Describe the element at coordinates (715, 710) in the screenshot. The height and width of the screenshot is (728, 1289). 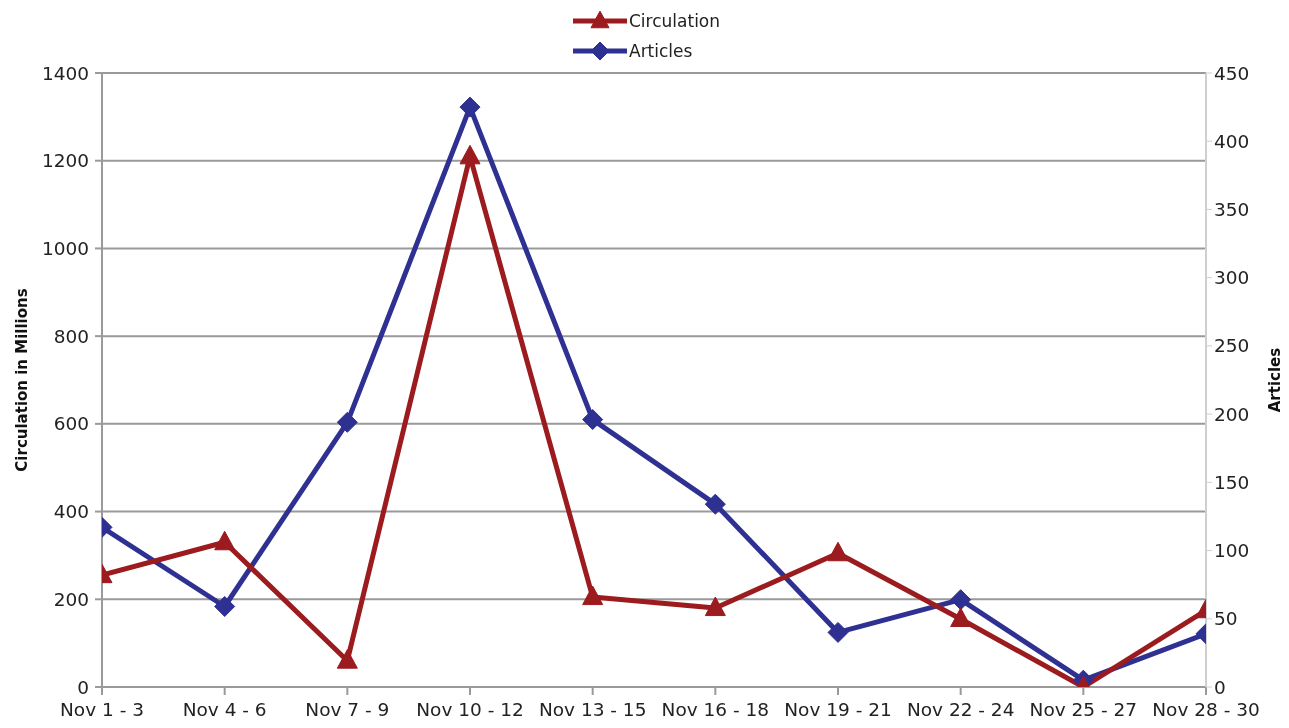
I see `x-tick-label: Nov 16 - 18` at that location.